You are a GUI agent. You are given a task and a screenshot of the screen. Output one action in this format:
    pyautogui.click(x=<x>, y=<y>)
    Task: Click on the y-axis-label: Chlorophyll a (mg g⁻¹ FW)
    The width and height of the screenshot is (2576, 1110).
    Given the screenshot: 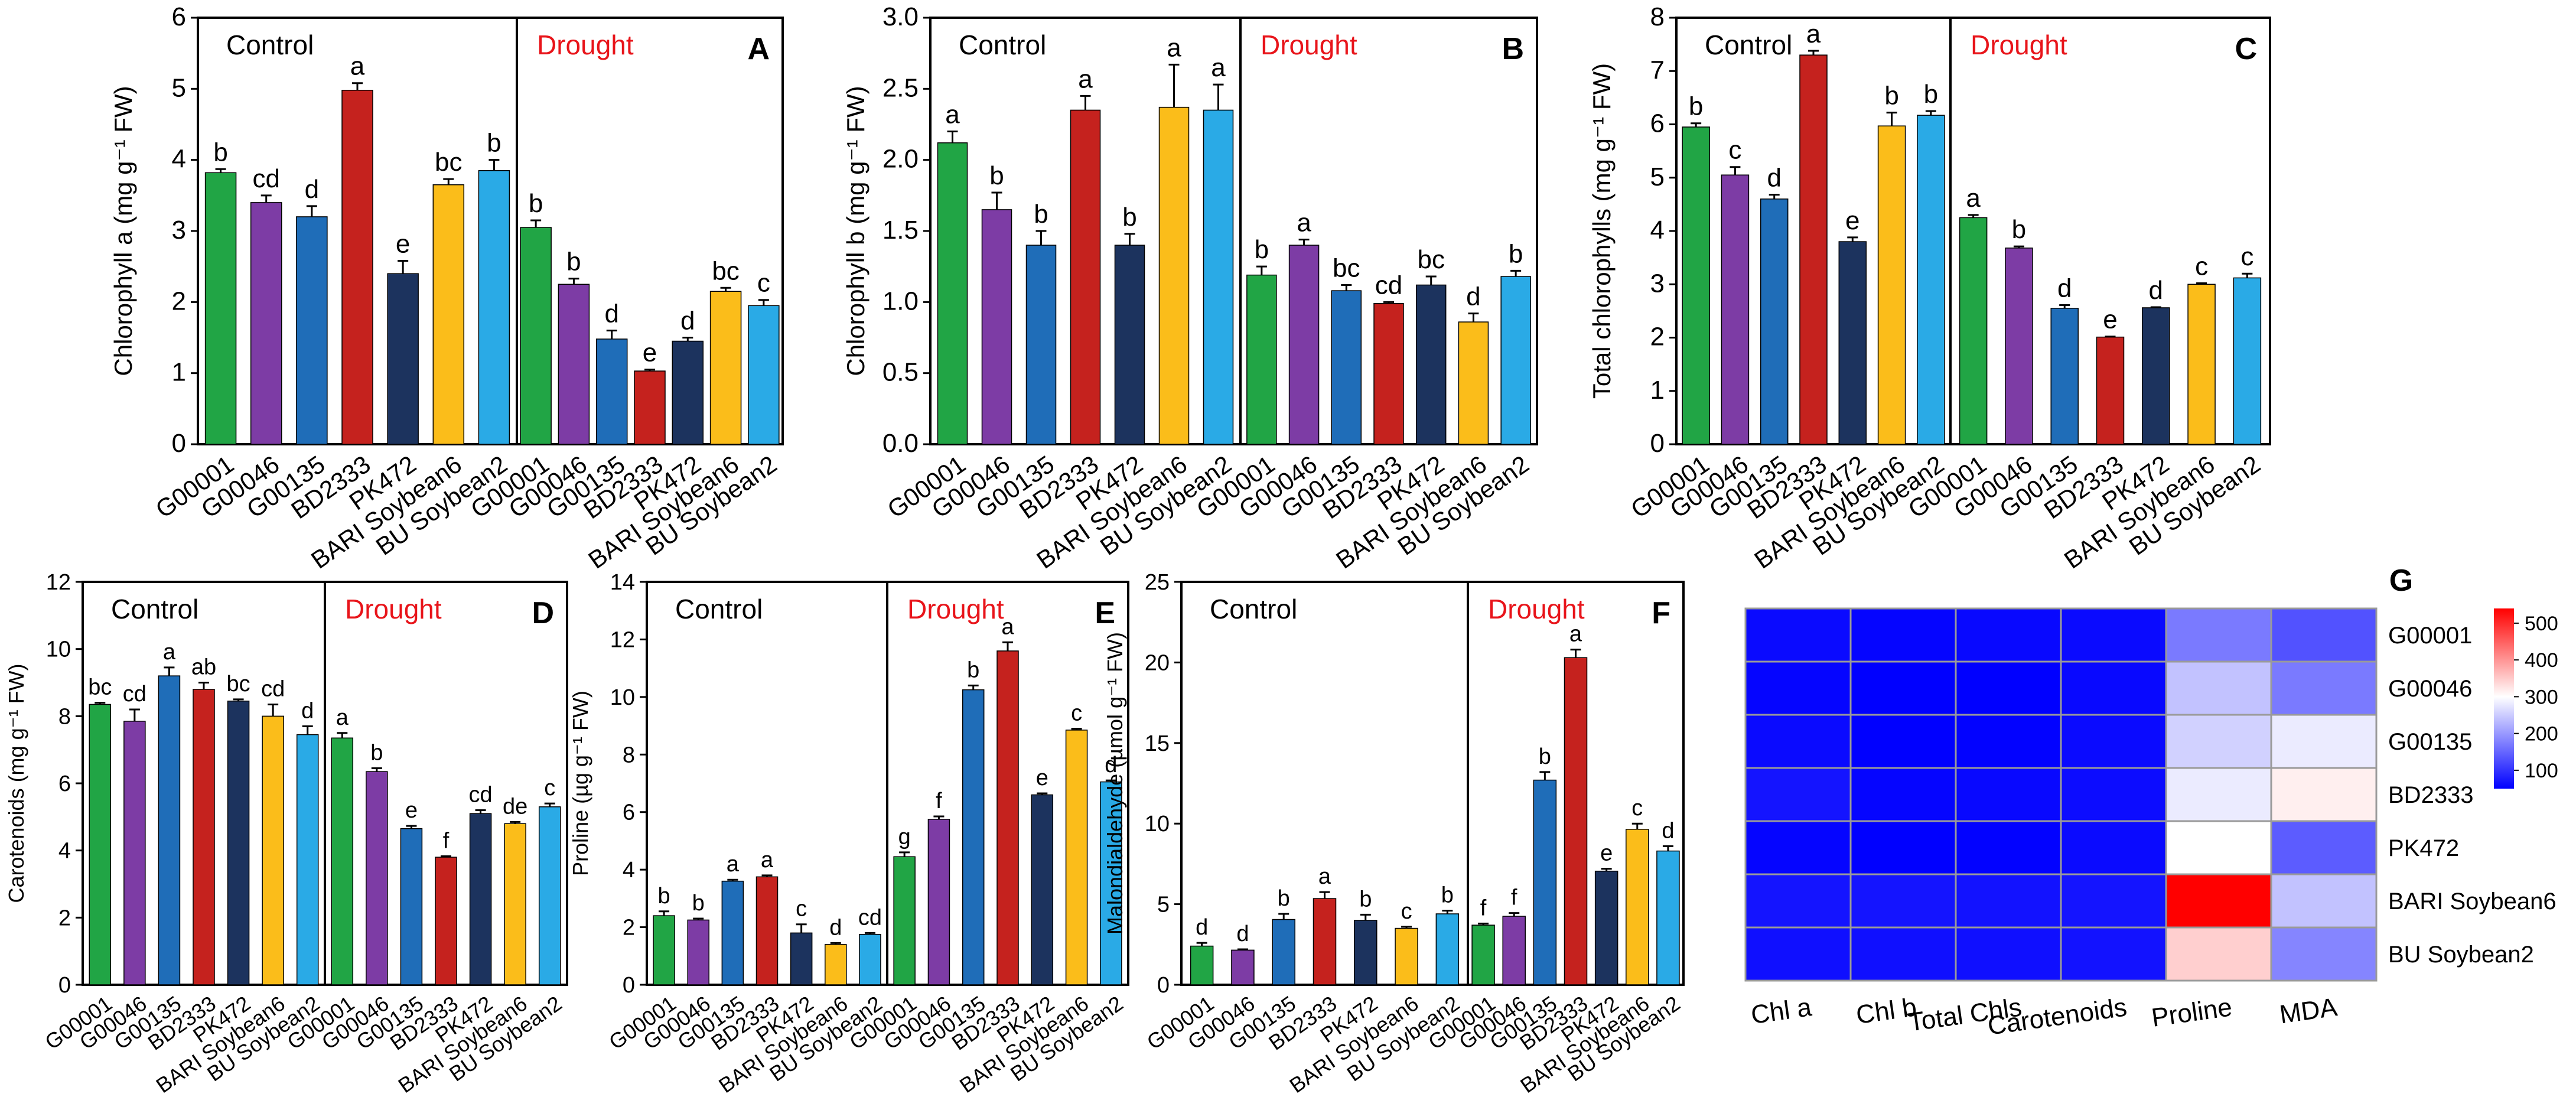 What is the action you would take?
    pyautogui.click(x=123, y=231)
    